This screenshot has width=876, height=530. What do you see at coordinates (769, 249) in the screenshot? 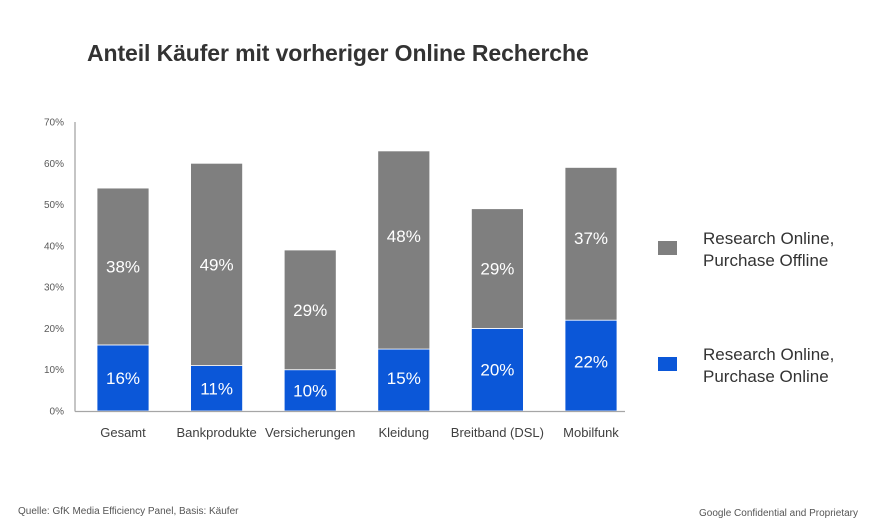
I see `legend-label-offline: Research Online, Purchase Offline` at bounding box center [769, 249].